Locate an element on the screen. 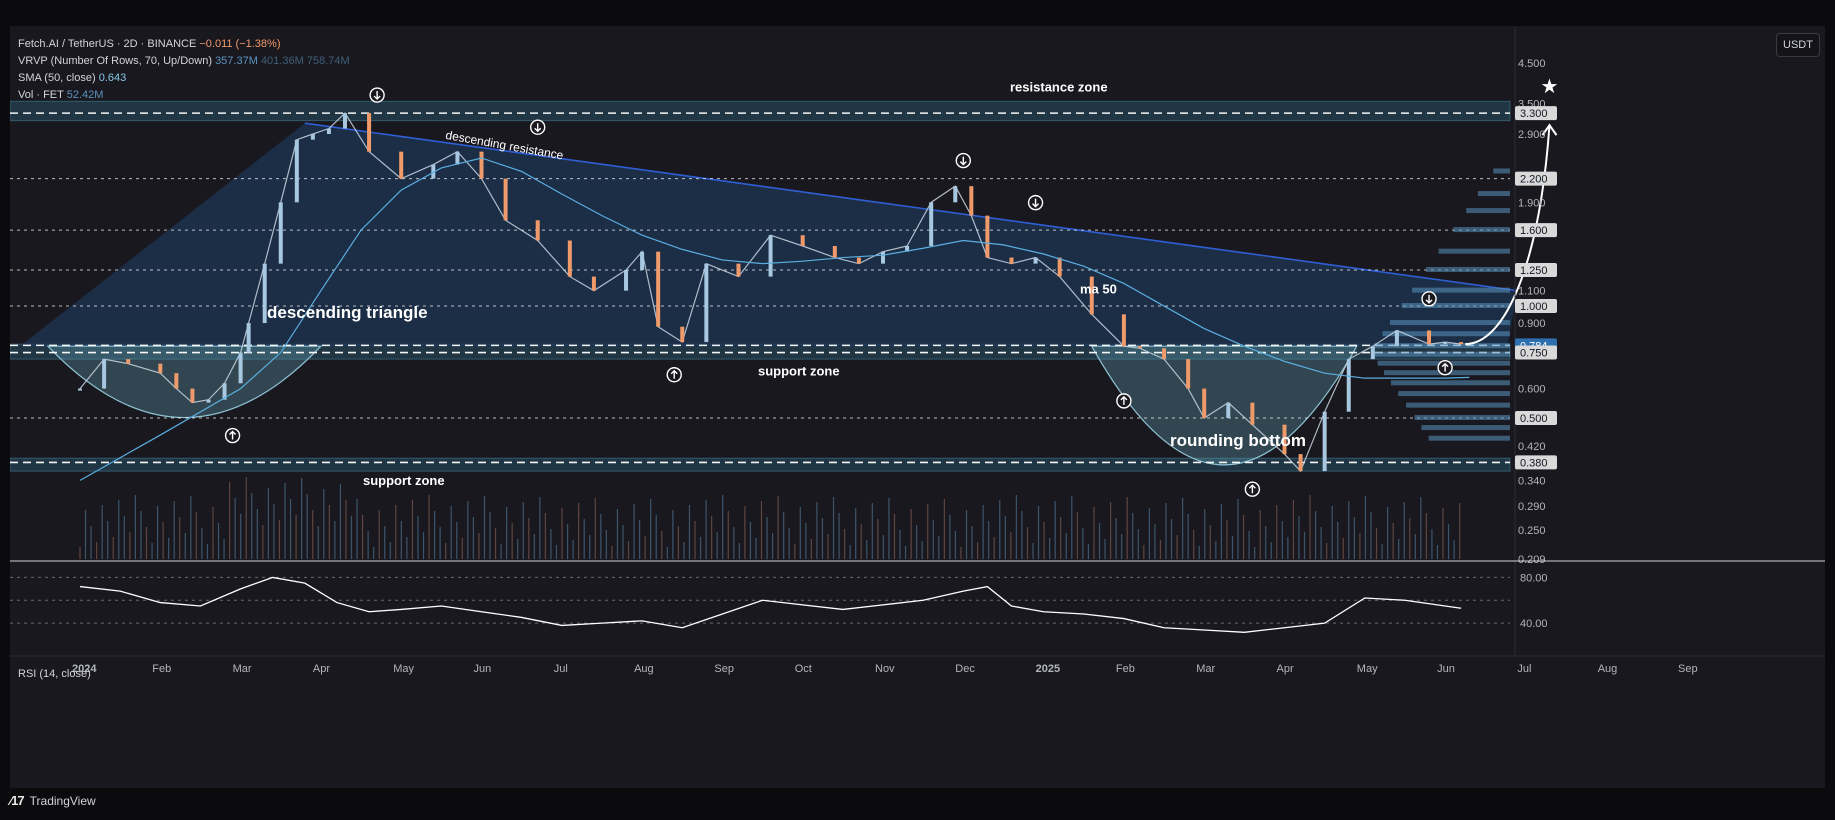 The width and height of the screenshot is (1835, 820). swing-low-up-arrow-icon is located at coordinates (1124, 401).